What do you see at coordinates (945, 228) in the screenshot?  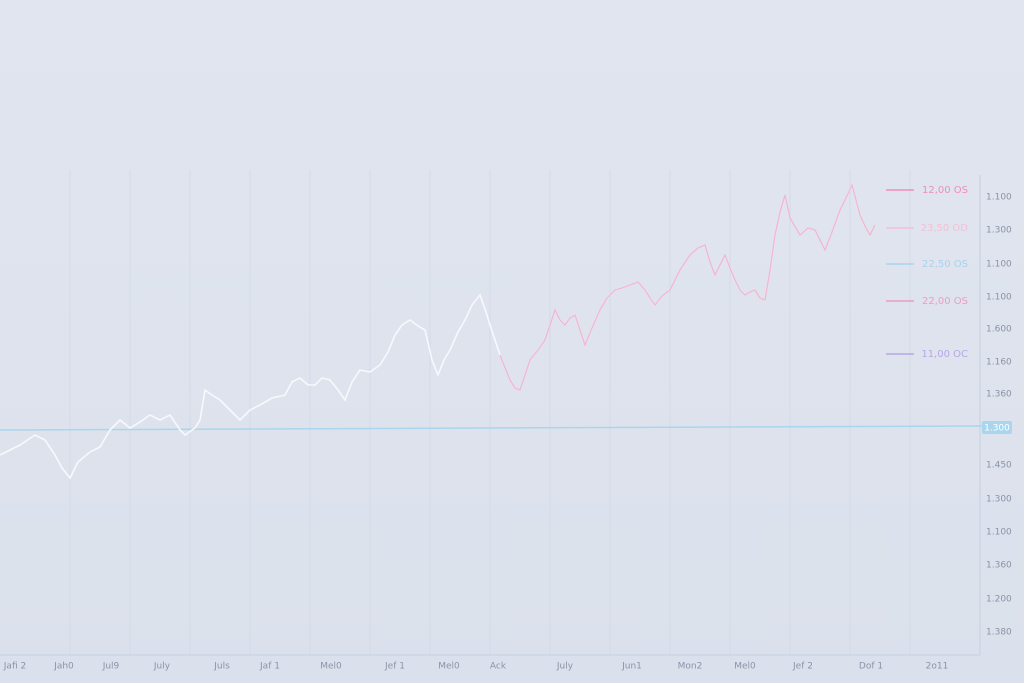 I see `legend-label: 23,50 OD` at bounding box center [945, 228].